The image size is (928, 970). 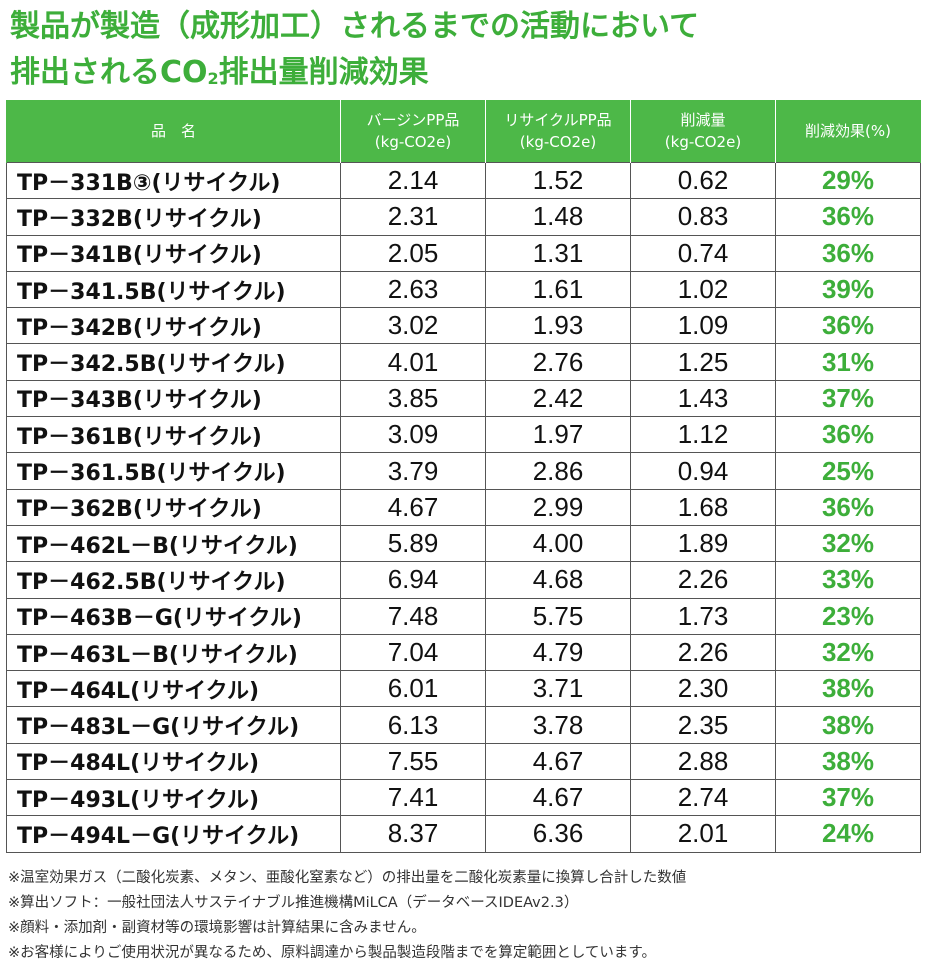 What do you see at coordinates (173, 362) in the screenshot?
I see `product-name-cell: TP－342.5B(リサイクル)` at bounding box center [173, 362].